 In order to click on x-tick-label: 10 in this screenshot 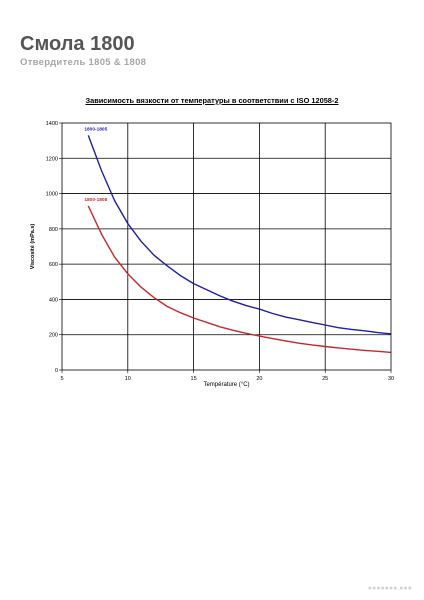, I will do `click(128, 379)`.